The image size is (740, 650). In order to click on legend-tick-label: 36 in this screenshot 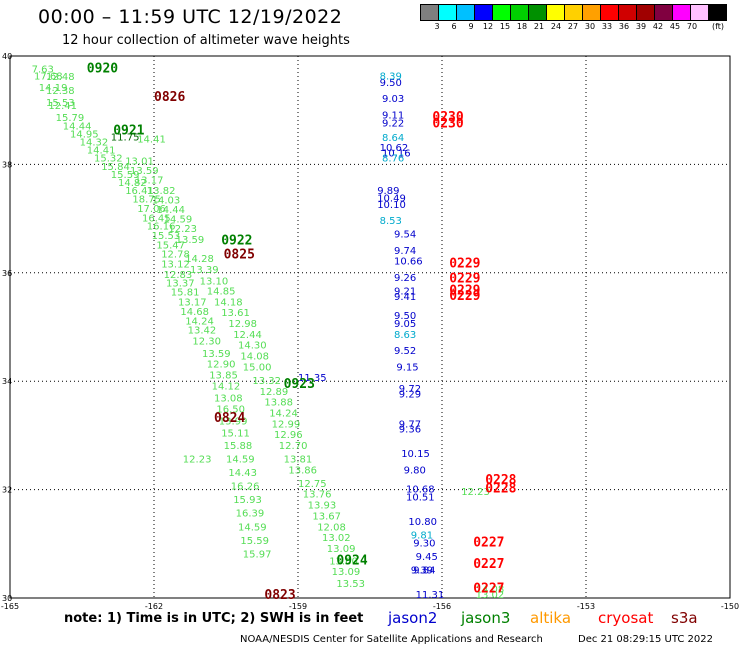, I will do `click(624, 26)`.